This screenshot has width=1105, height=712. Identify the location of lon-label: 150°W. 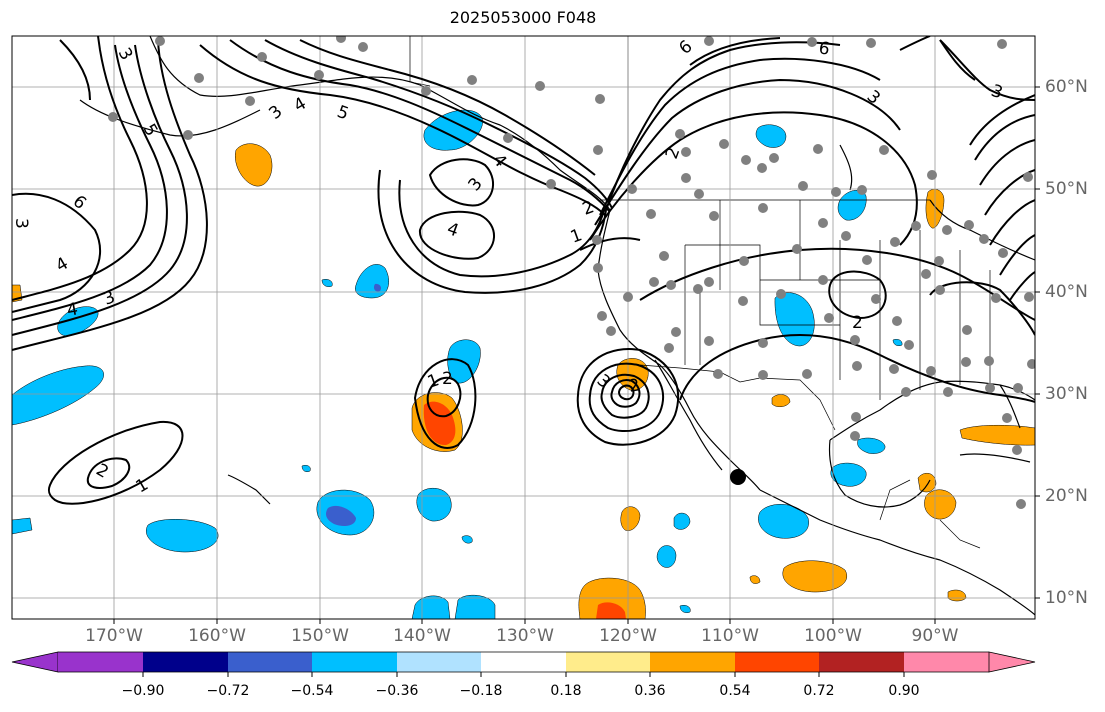
(320, 636).